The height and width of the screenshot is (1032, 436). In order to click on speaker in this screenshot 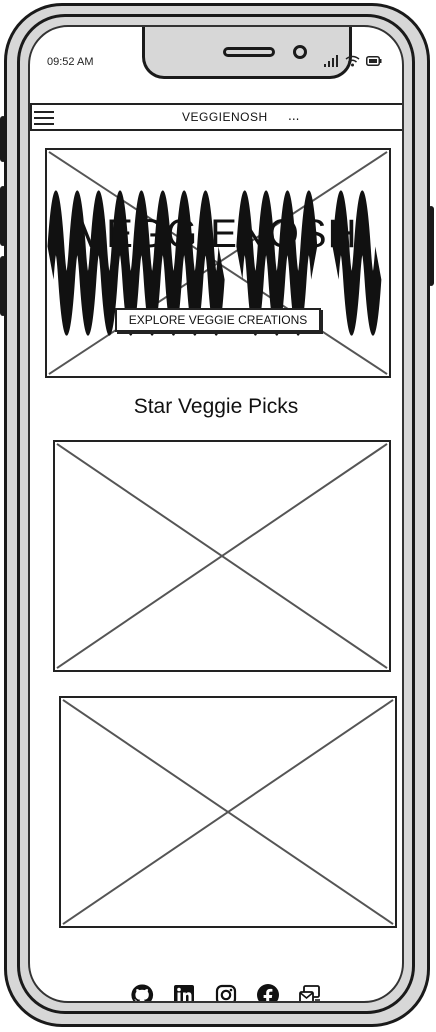, I will do `click(249, 52)`.